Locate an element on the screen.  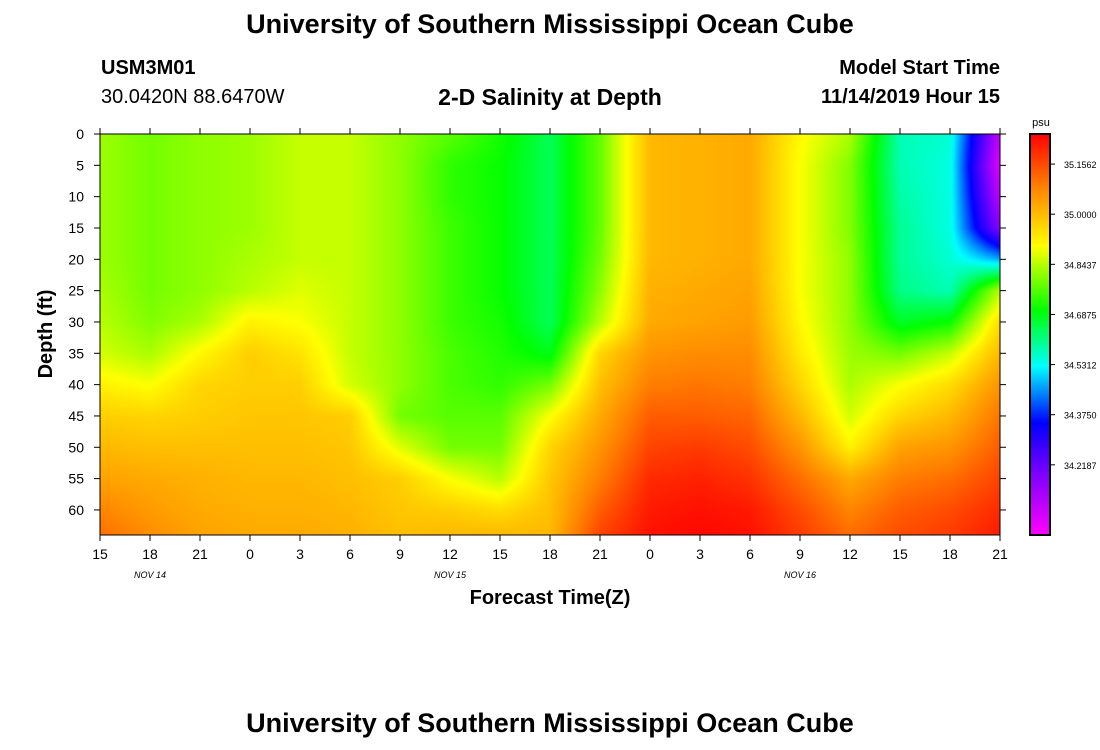
station-coordinates: 30.0420N 88.6470W is located at coordinates (193, 97).